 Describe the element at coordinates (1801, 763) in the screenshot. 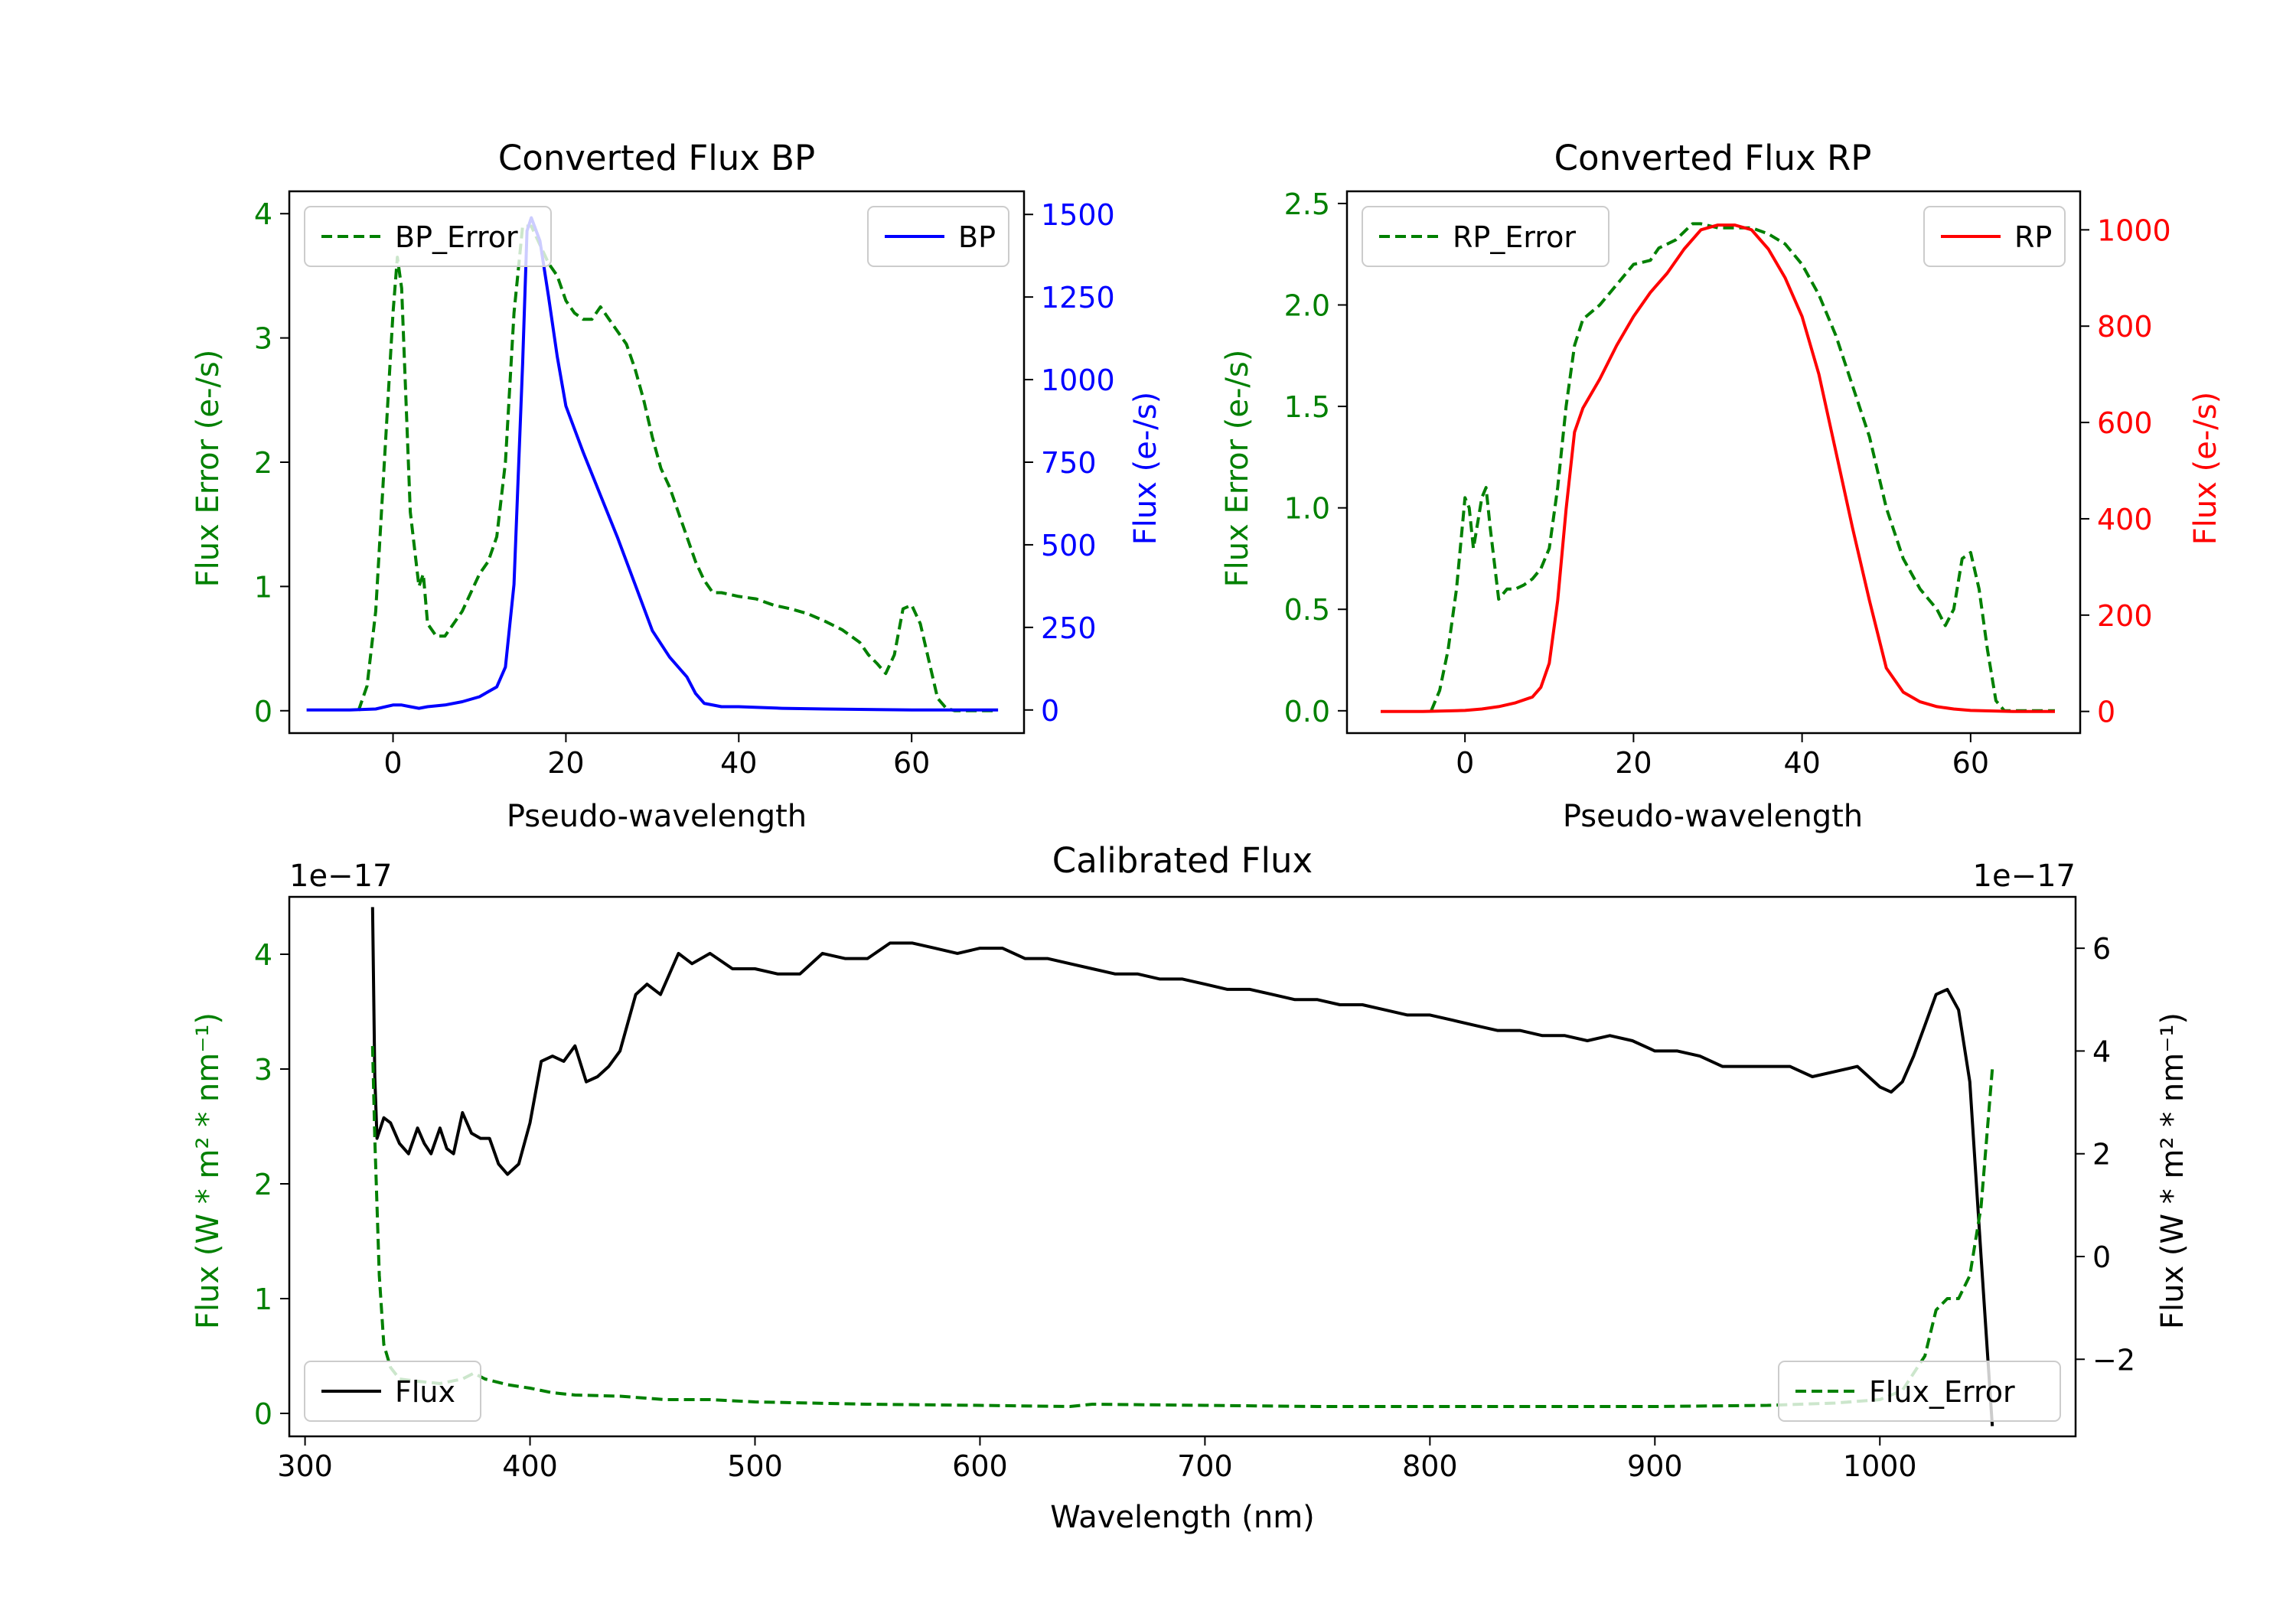

I see `rp-x-tick-label: 40` at that location.